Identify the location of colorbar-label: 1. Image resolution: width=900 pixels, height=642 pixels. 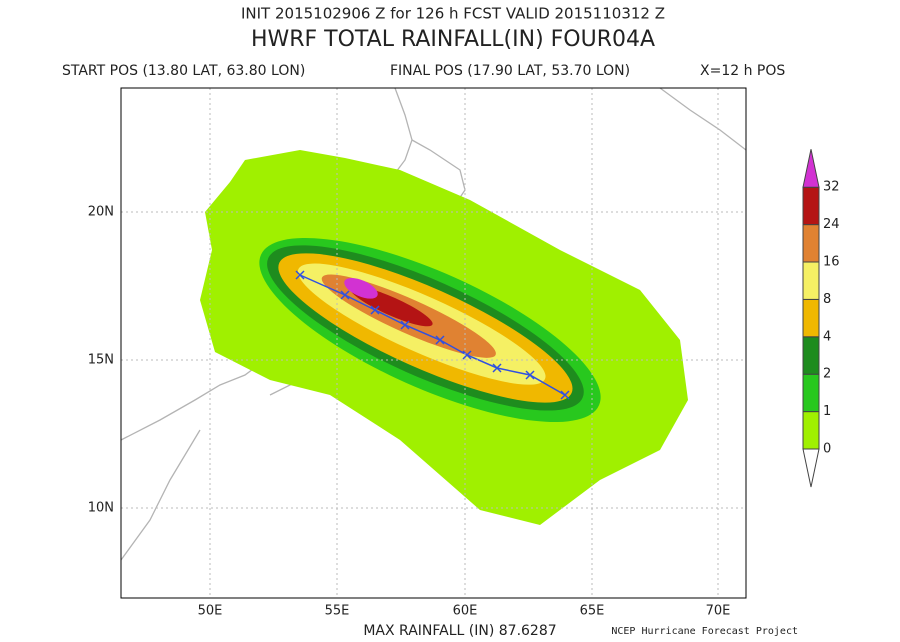
(827, 411).